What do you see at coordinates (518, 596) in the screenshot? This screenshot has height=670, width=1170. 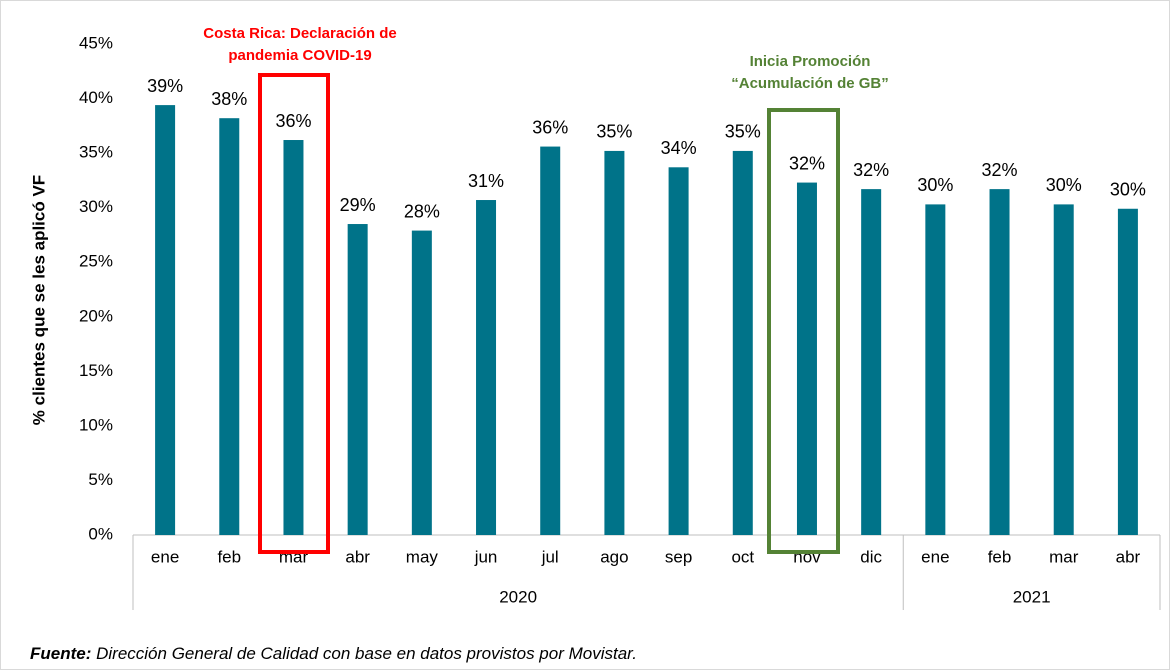 I see `group-label: 2020` at bounding box center [518, 596].